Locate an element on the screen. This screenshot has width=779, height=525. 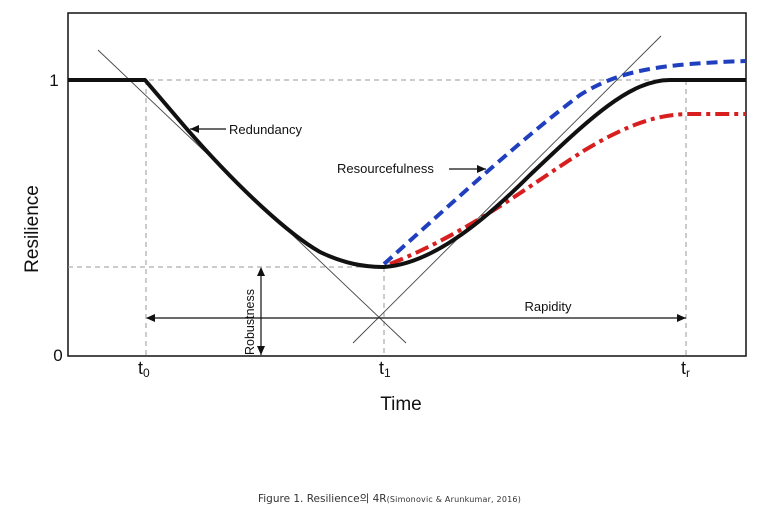
redundancy-label: Redundancy is located at coordinates (265, 129).